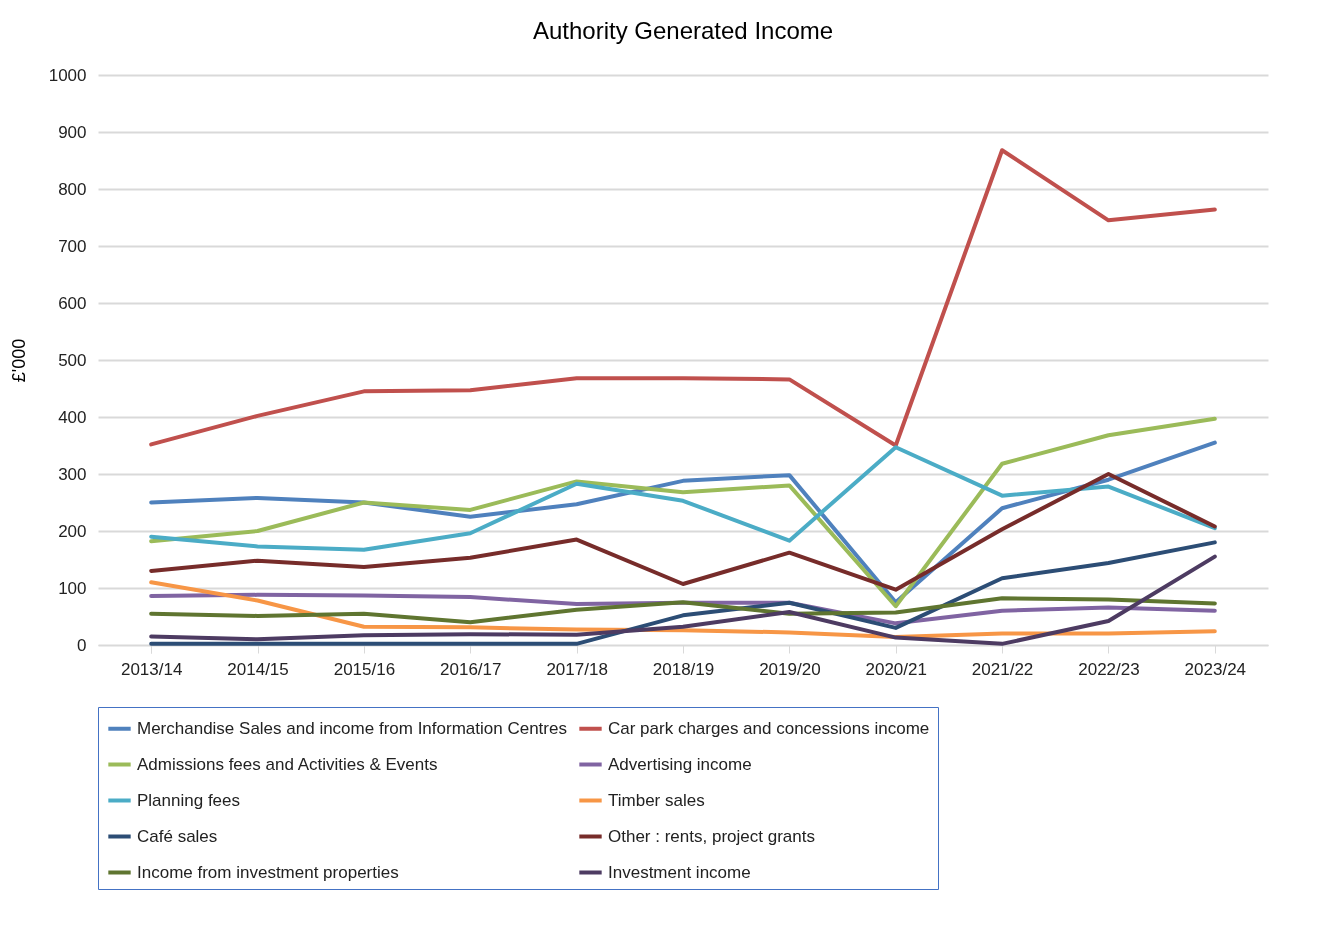 This screenshot has width=1344, height=950. What do you see at coordinates (72, 474) in the screenshot?
I see `y-tick-label: 300` at bounding box center [72, 474].